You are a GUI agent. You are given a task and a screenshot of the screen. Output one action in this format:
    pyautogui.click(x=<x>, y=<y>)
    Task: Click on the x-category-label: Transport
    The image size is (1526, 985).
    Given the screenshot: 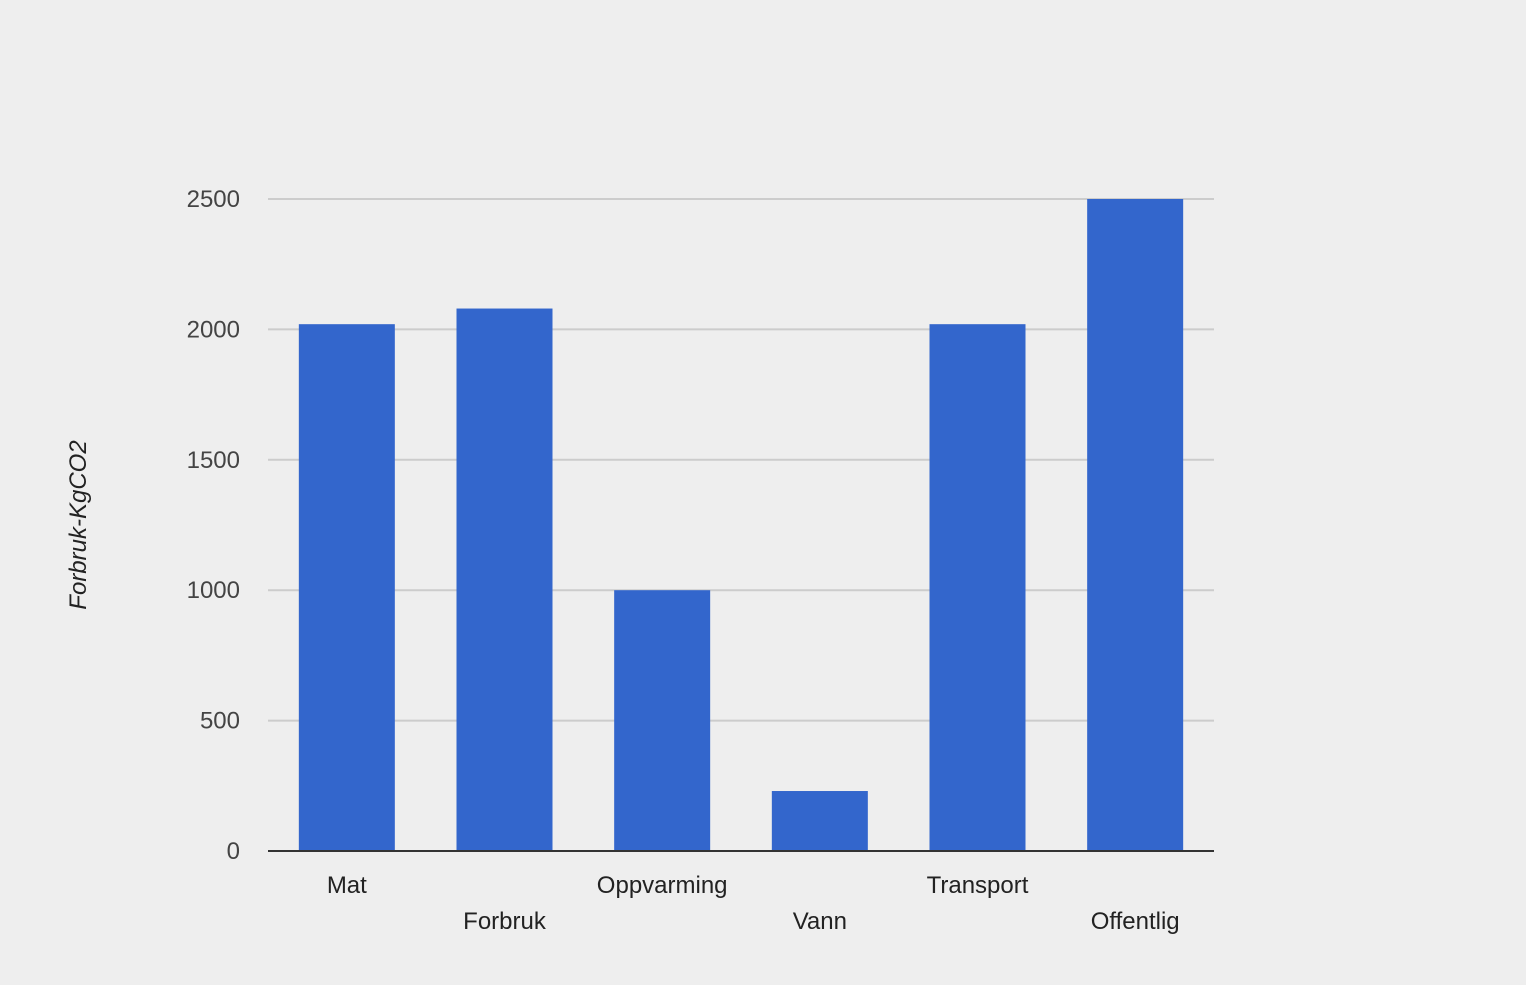 What is the action you would take?
    pyautogui.click(x=978, y=885)
    